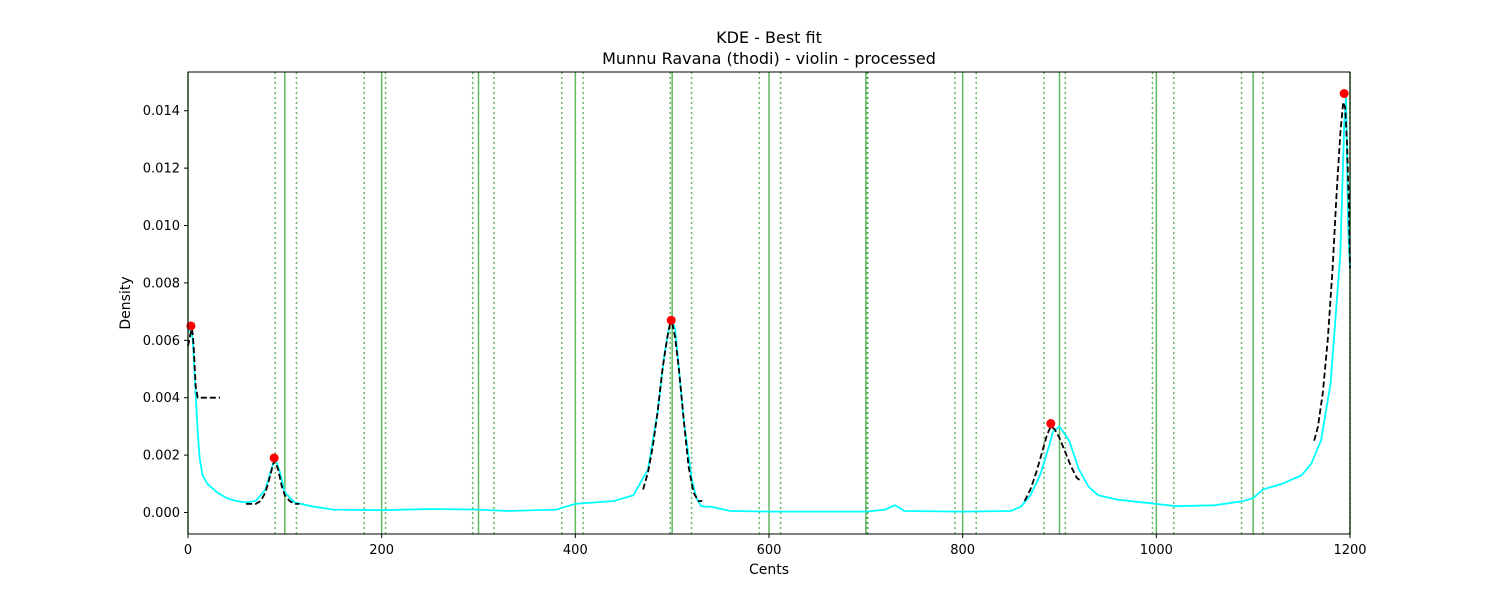 This screenshot has height=604, width=1500. Describe the element at coordinates (161, 283) in the screenshot. I see `y-tick-label: 0.008` at that location.